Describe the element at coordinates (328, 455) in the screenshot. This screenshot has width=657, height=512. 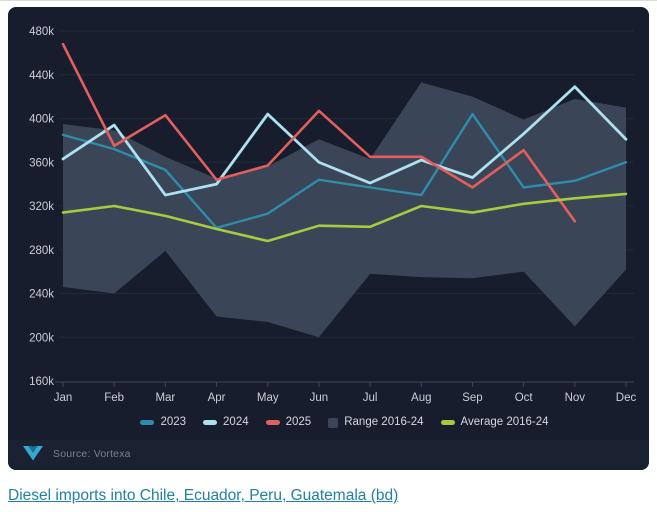
I see `footer-bar` at that location.